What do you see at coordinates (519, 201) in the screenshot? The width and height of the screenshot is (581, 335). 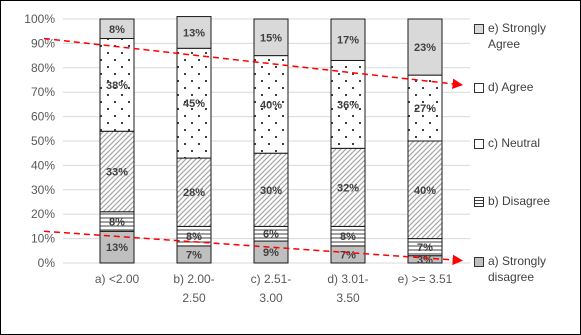 I see `legend-label: b) Disagree` at bounding box center [519, 201].